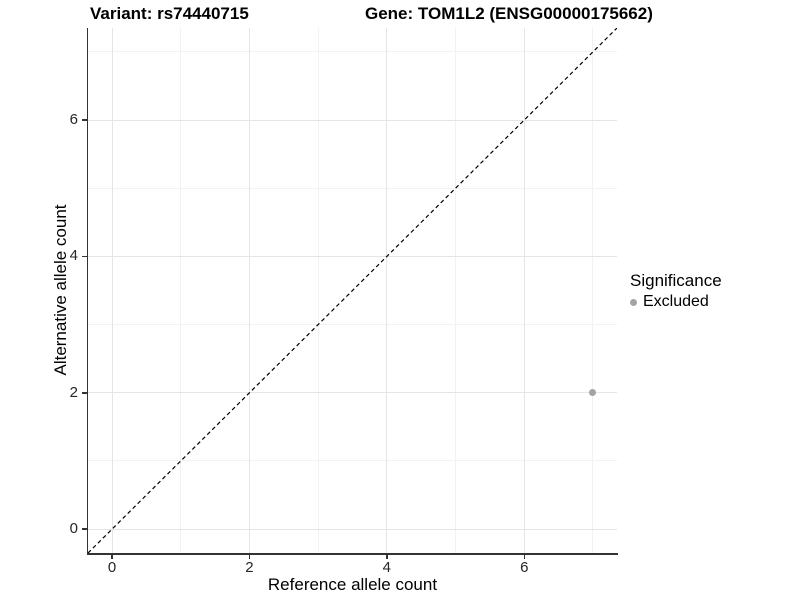  I want to click on x-tick-label: 6, so click(524, 567).